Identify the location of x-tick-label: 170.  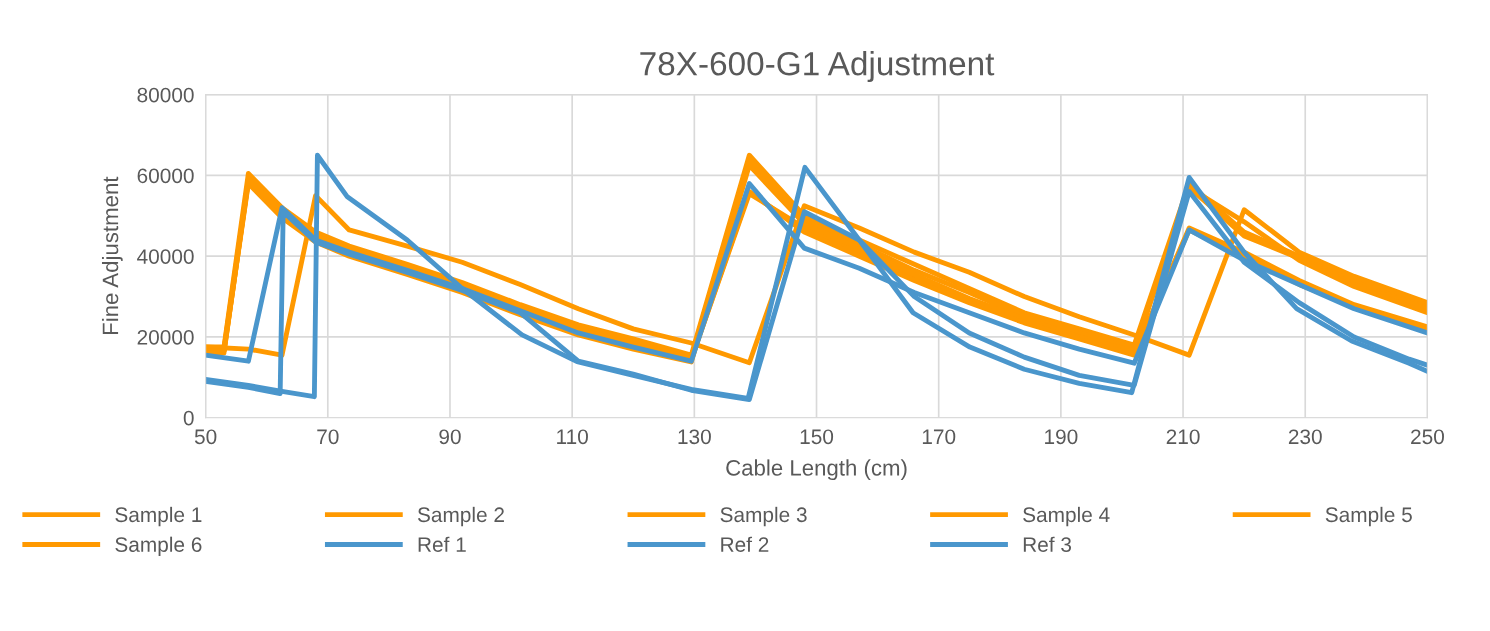
(939, 437).